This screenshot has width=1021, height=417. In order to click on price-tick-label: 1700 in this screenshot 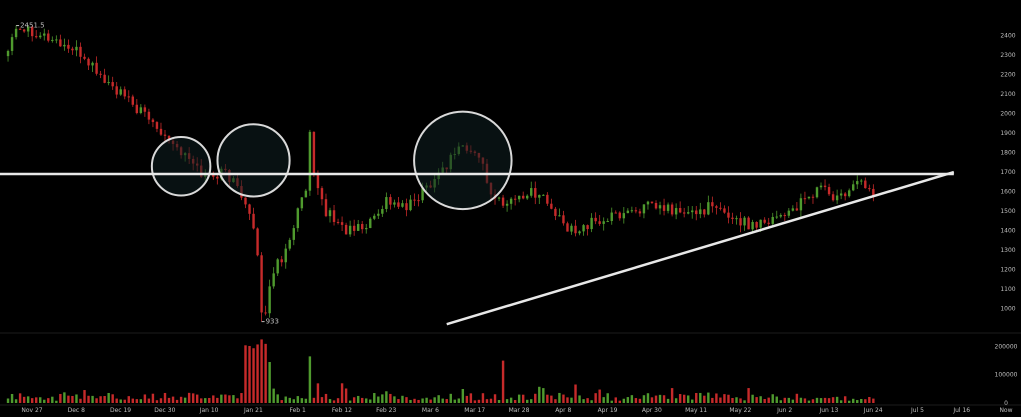, I will do `click(1007, 172)`.